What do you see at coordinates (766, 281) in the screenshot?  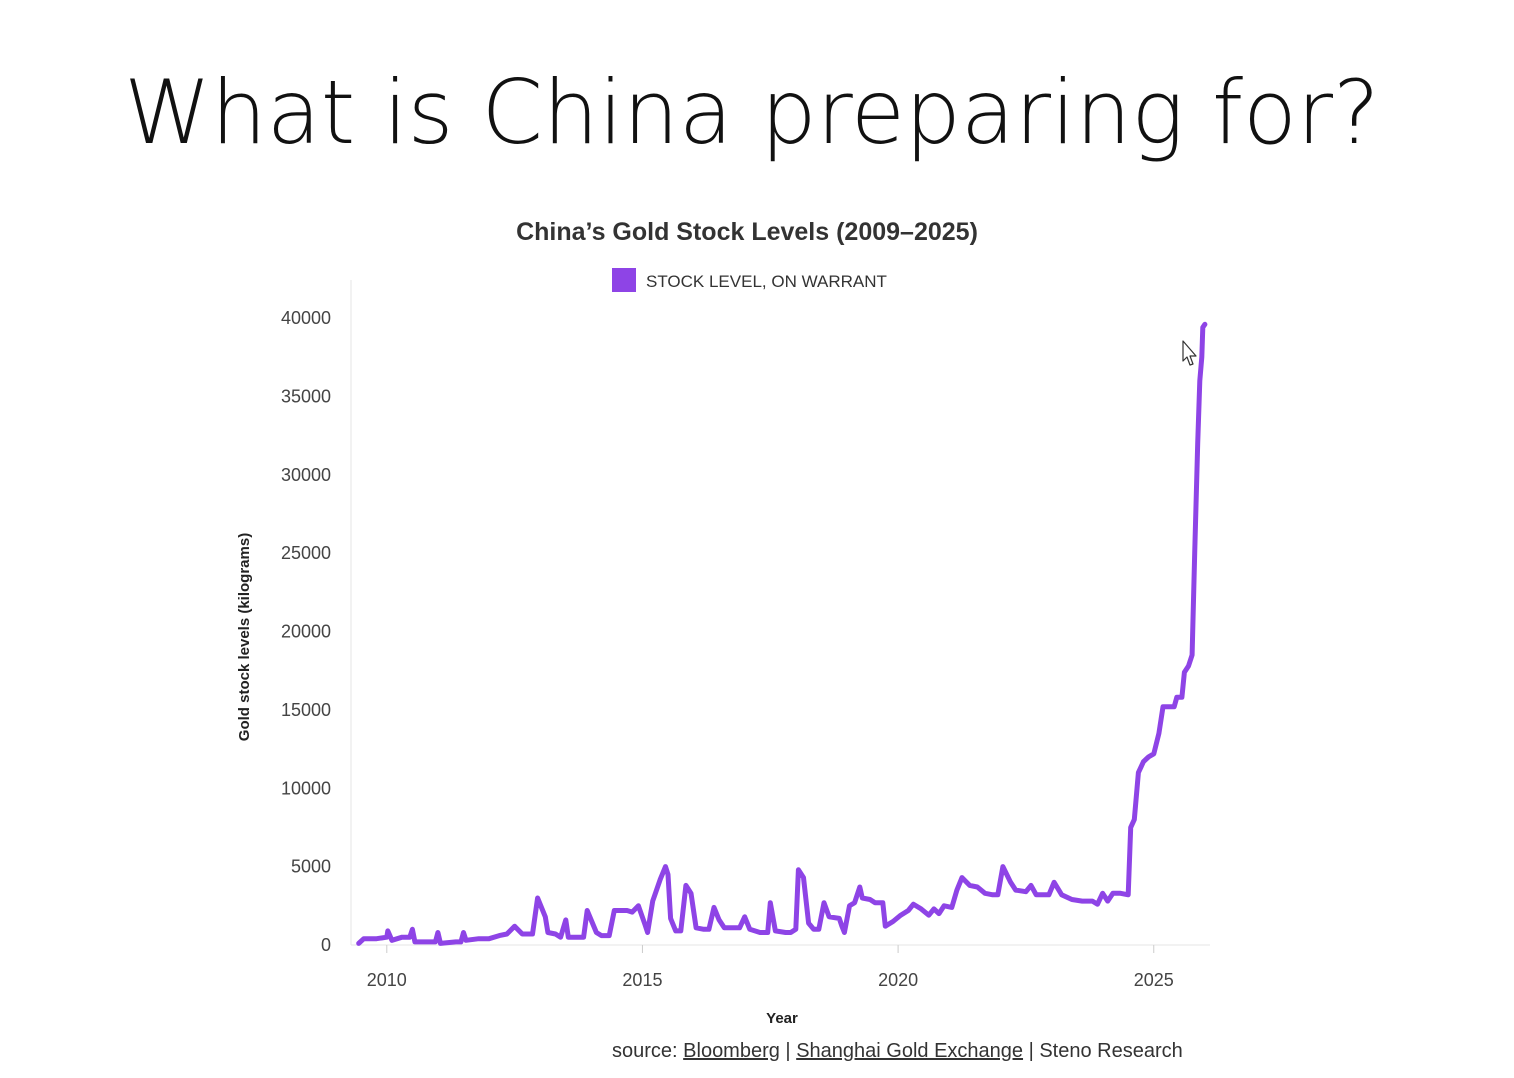 I see `legend-label: STOCK LEVEL, ON WARRANT` at bounding box center [766, 281].